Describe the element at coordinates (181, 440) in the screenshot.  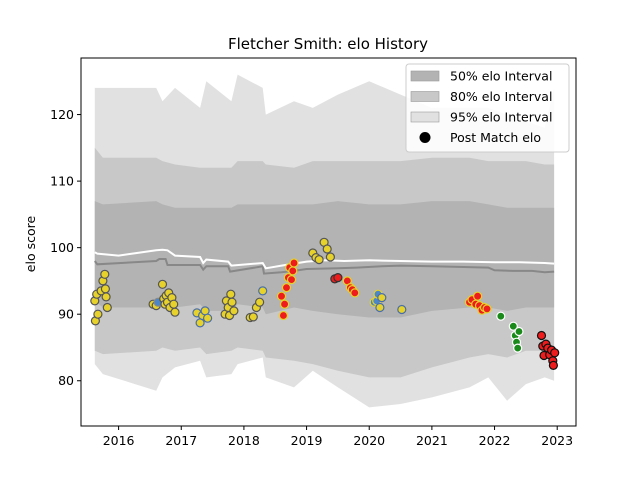
I see `x-tick-label: 2017` at that location.